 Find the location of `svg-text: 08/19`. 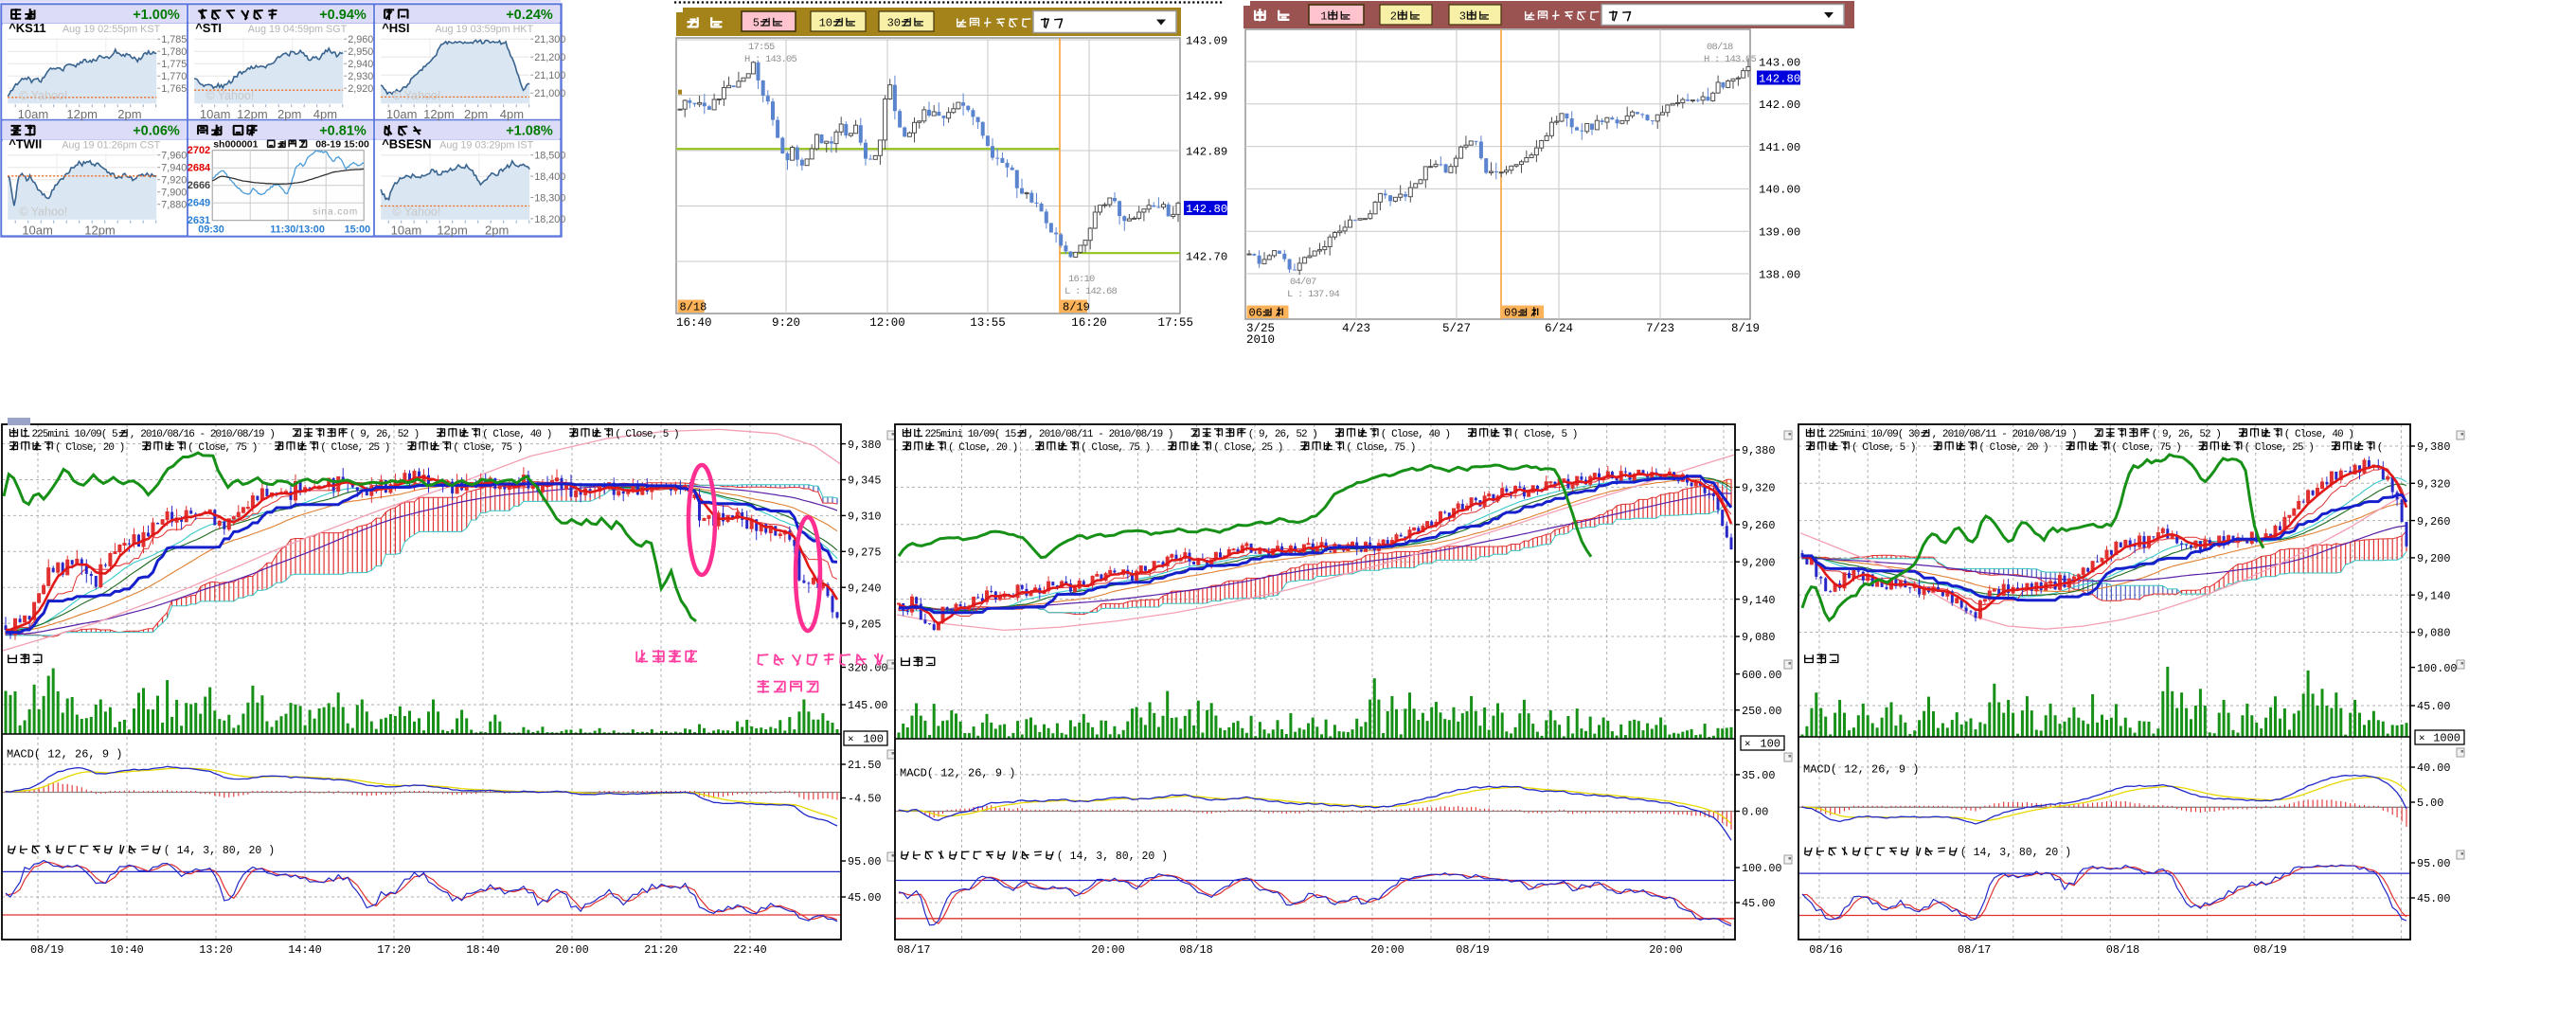

svg-text: 08/19 is located at coordinates (46, 950).